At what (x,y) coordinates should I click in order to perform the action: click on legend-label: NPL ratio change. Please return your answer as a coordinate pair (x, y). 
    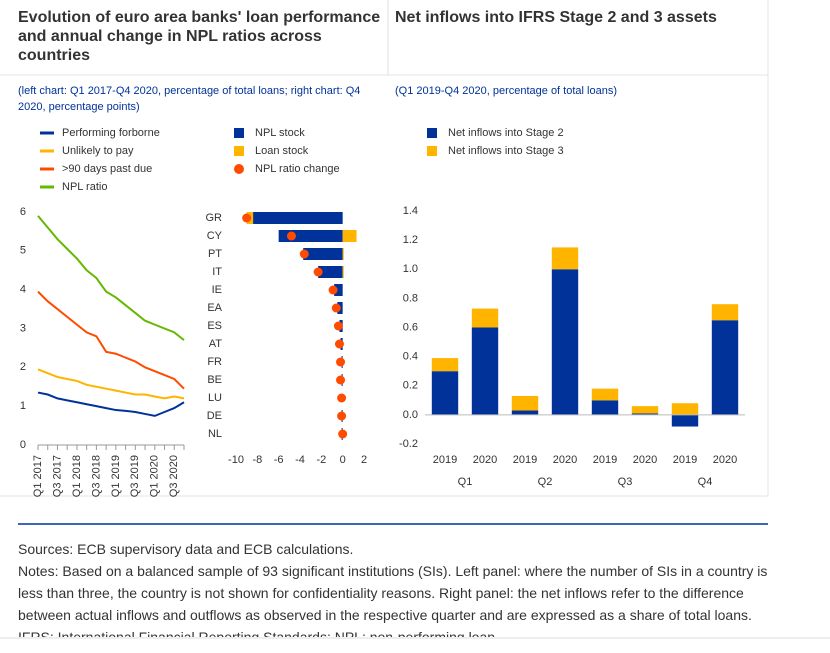
    Looking at the image, I should click on (297, 169).